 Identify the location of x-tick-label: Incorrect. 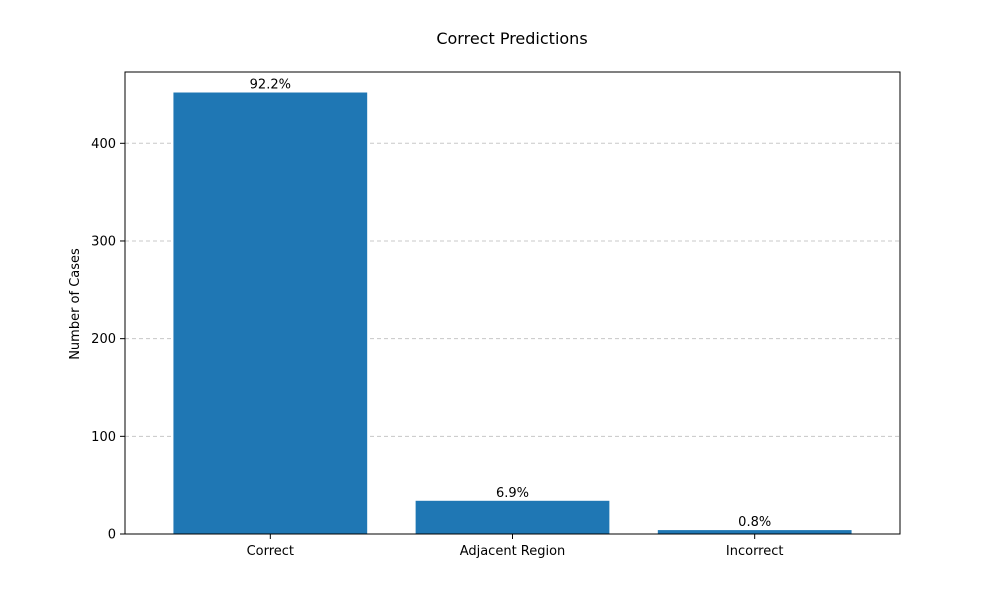
(755, 551).